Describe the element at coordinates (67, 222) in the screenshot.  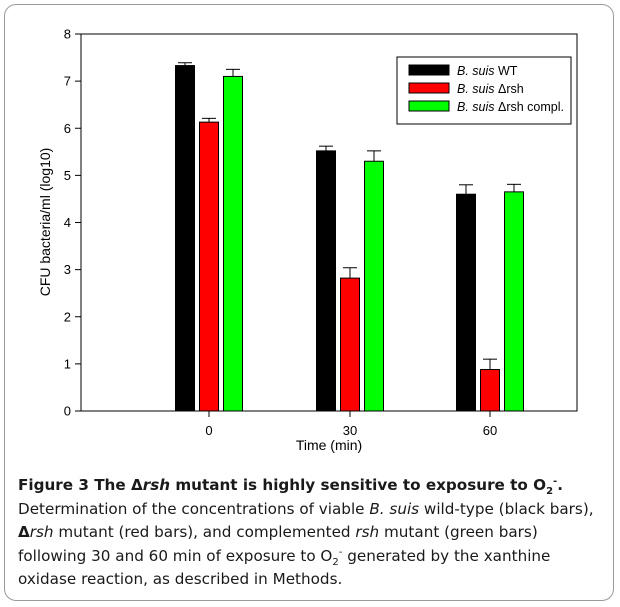
I see `y-tick-label: 4` at that location.